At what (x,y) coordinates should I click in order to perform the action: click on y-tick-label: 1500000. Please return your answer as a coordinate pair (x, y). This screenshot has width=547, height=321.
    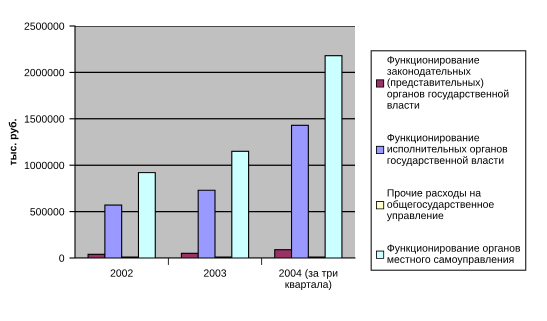
    Looking at the image, I should click on (44, 119).